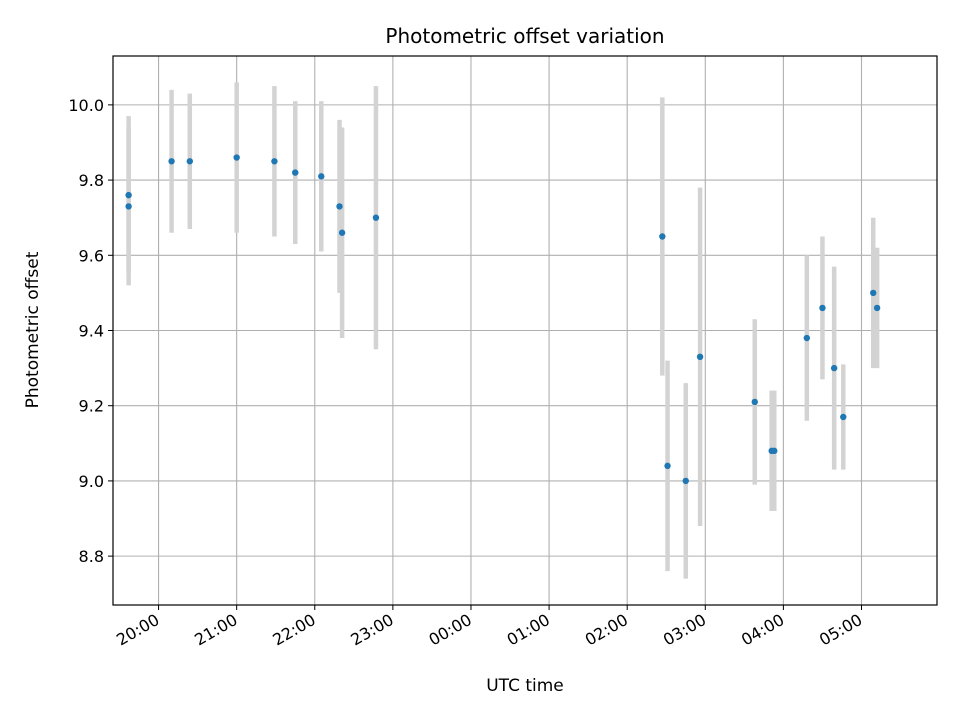 The height and width of the screenshot is (720, 960). Describe the element at coordinates (86, 105) in the screenshot. I see `y-tick-label: 10.0` at that location.